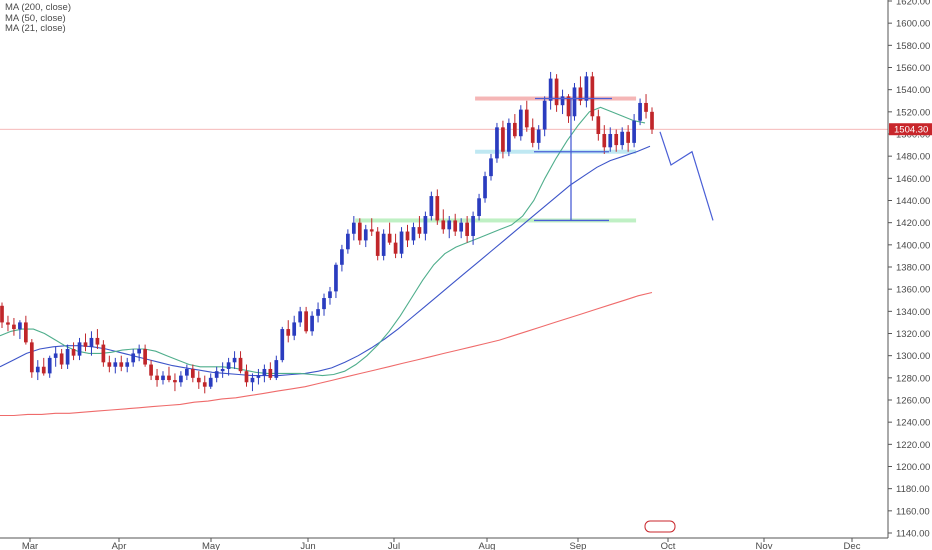 The height and width of the screenshot is (550, 932). I want to click on y-tick-label: 1600.00, so click(913, 24).